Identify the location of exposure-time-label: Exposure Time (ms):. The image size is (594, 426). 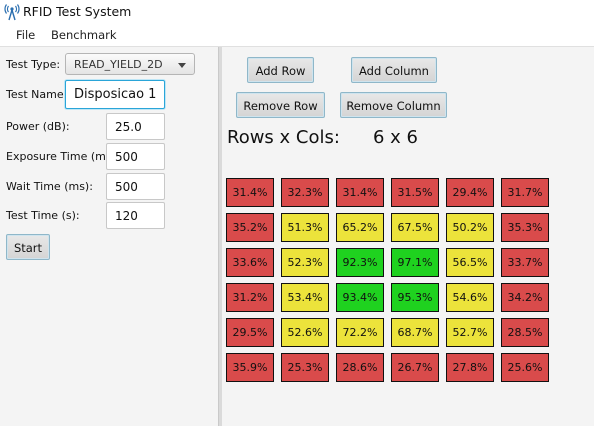
(63, 156).